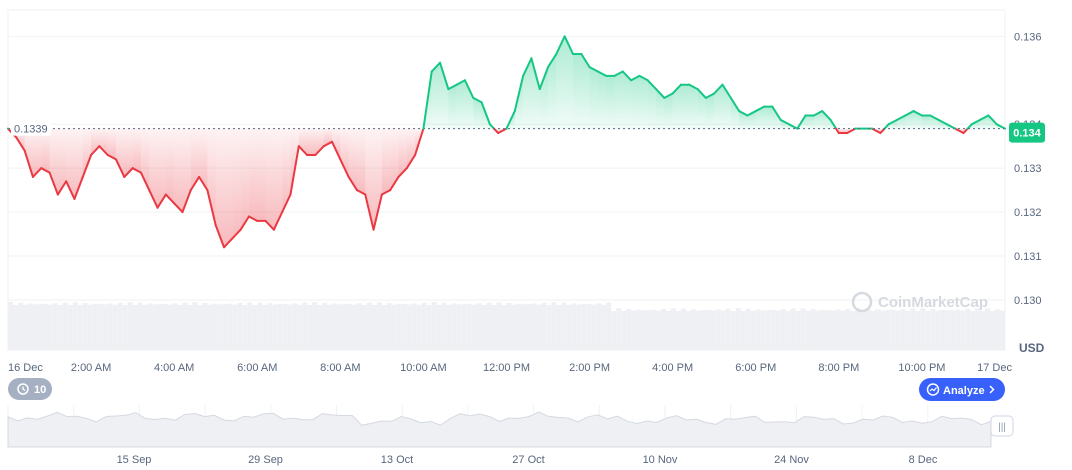 This screenshot has width=1072, height=470. What do you see at coordinates (340, 368) in the screenshot?
I see `x-tick-label: 8:00 AM` at bounding box center [340, 368].